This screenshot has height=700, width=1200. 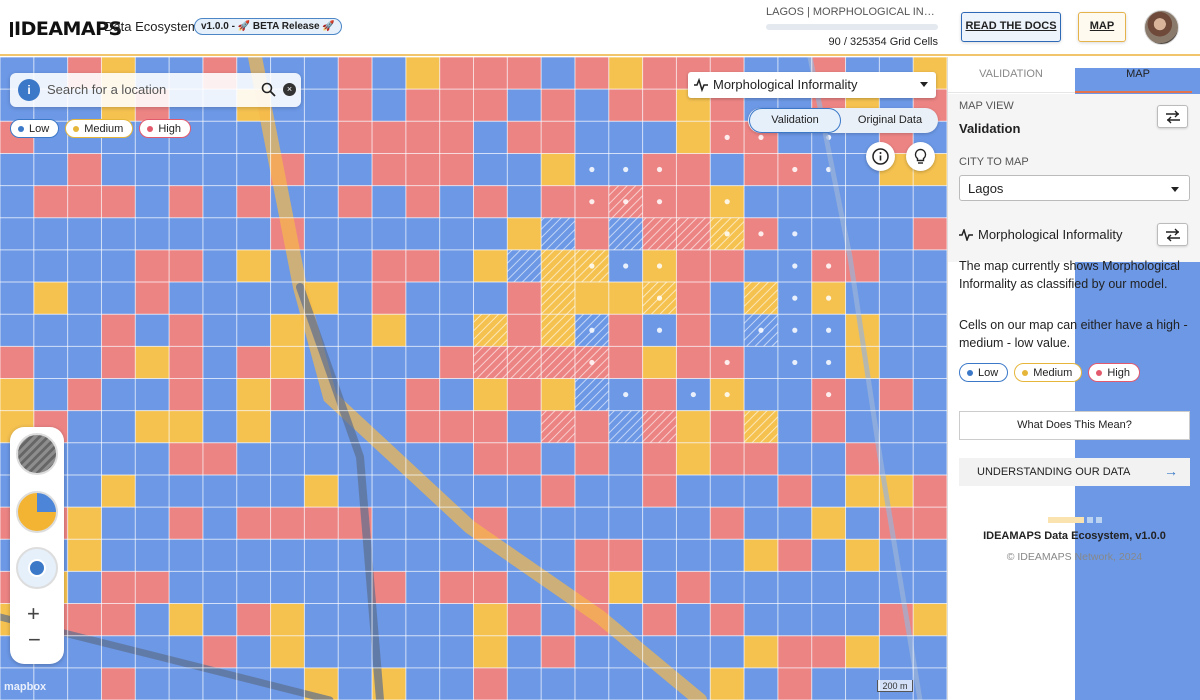 I want to click on clear-icon: ×, so click(x=289, y=89).